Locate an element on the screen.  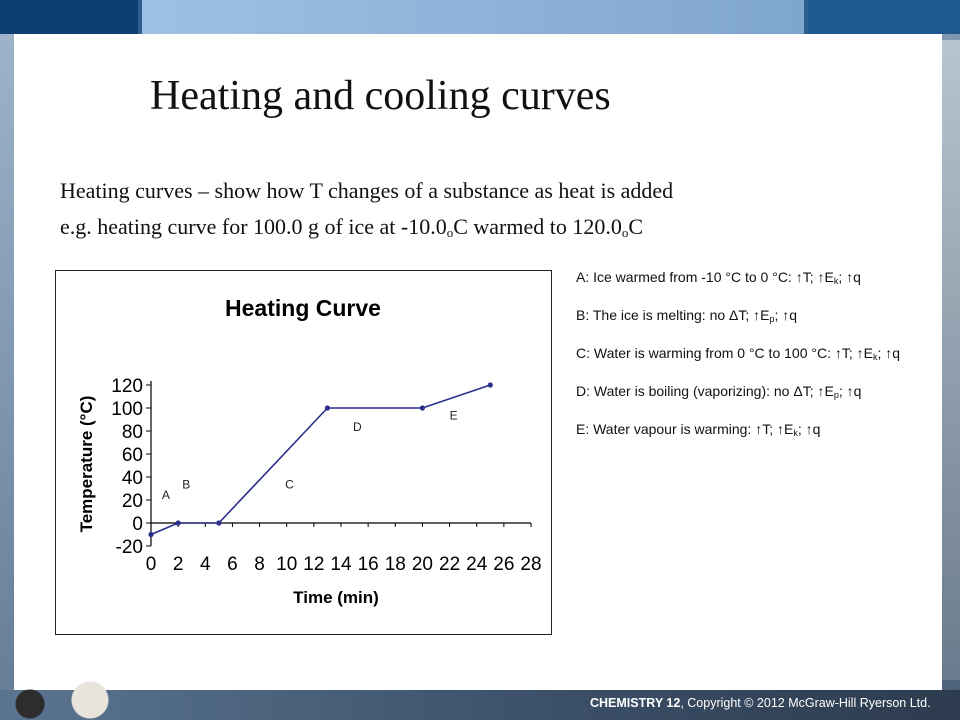
y-tick-label: 0 is located at coordinates (137, 524).